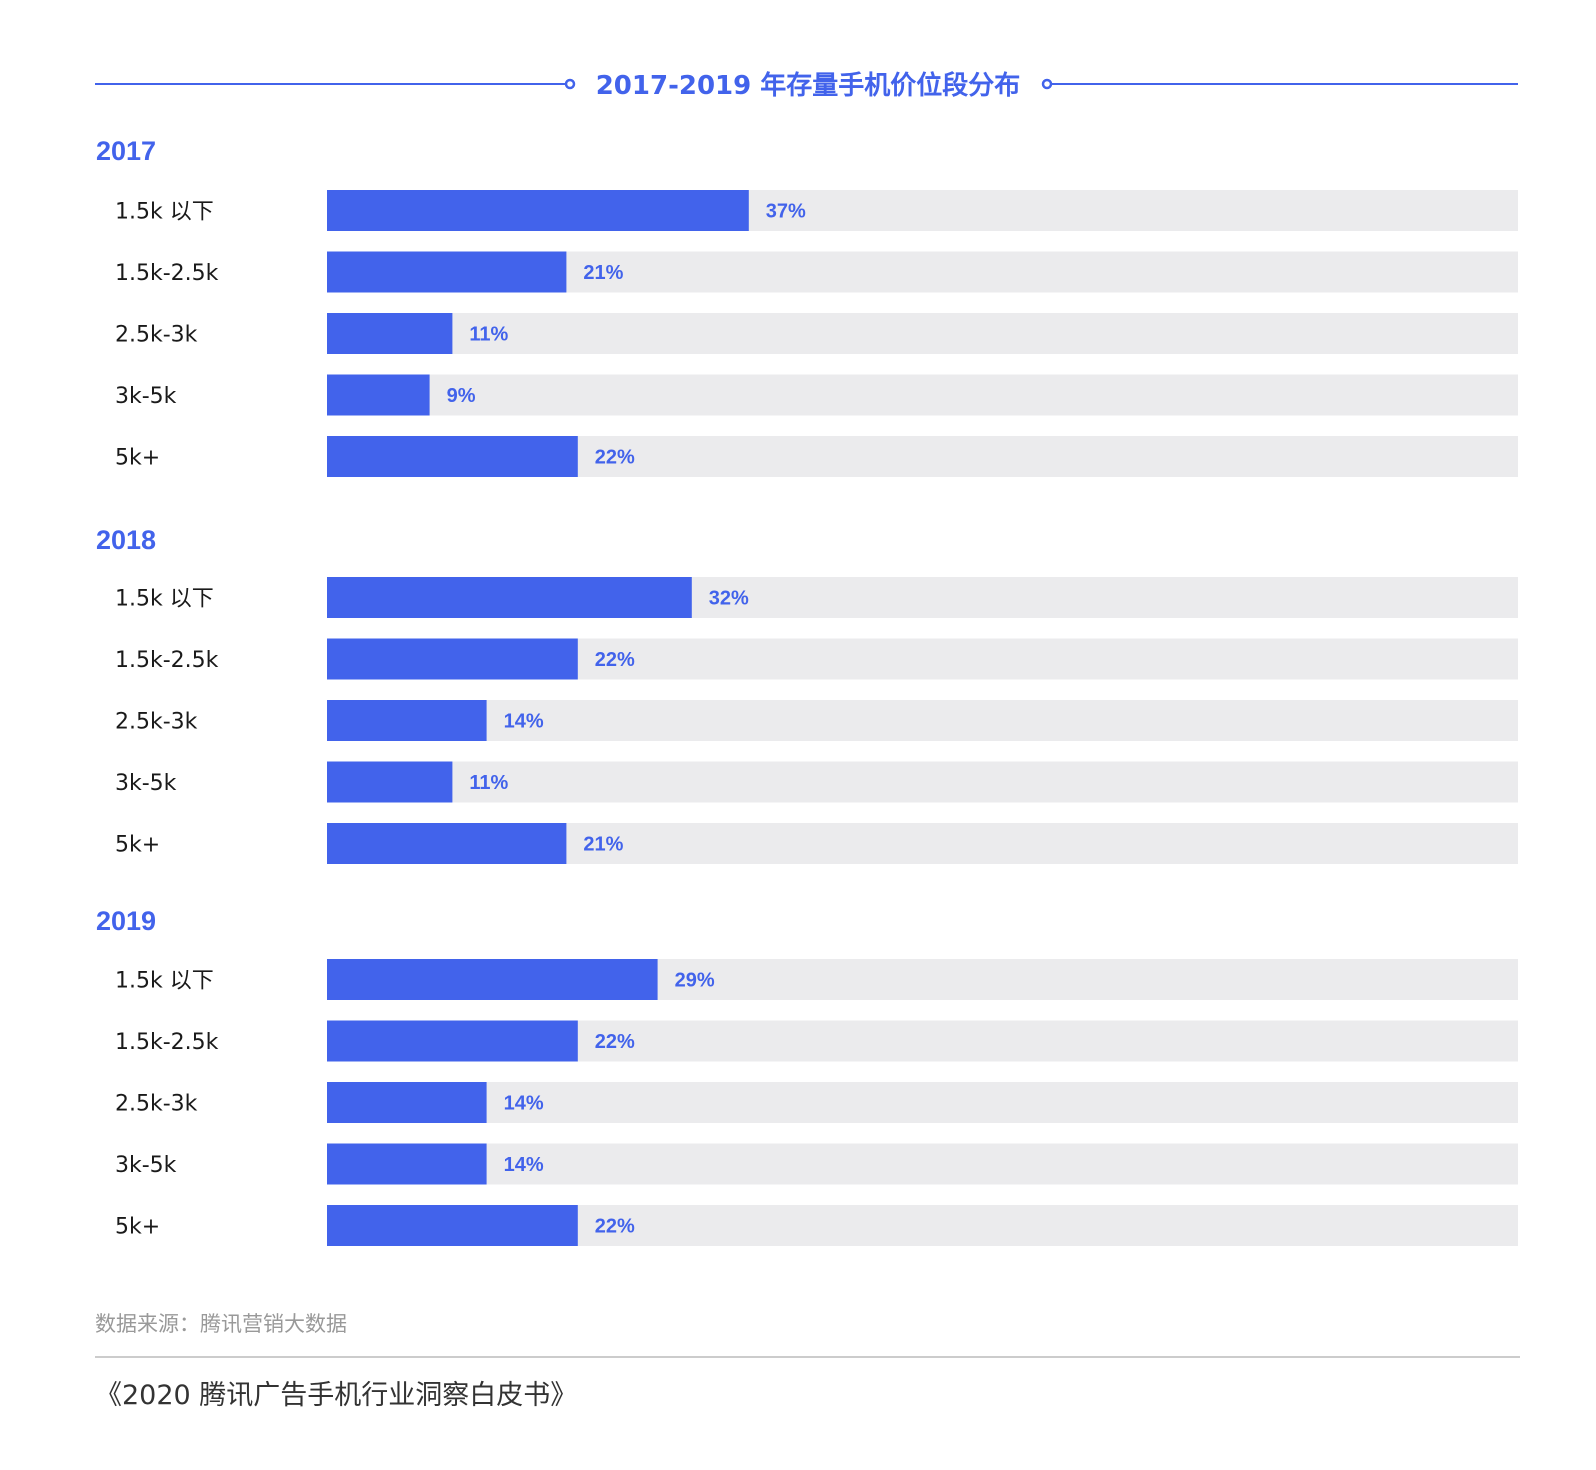 The height and width of the screenshot is (1470, 1596). I want to click on chart-title: 2017-2019 年存量手机价位段分布, so click(808, 85).